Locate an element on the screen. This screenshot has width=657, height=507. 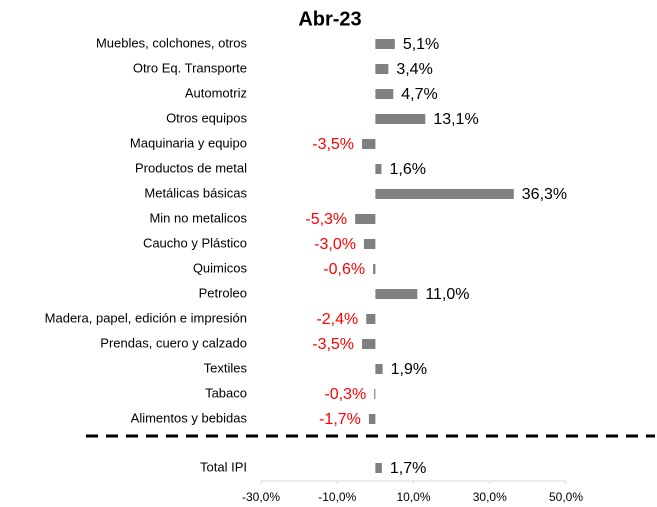
category-label: Alimentos y bebidas is located at coordinates (189, 417).